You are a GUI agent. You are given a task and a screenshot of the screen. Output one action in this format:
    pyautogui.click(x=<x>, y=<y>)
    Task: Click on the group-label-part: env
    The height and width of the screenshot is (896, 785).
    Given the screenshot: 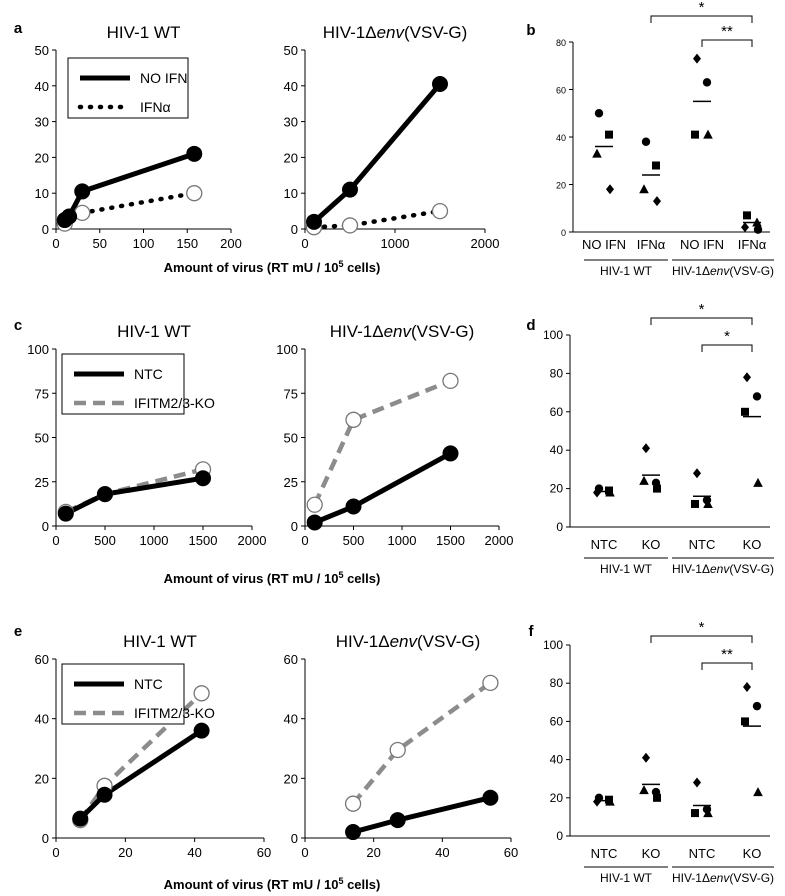 What is the action you would take?
    pyautogui.click(x=720, y=878)
    